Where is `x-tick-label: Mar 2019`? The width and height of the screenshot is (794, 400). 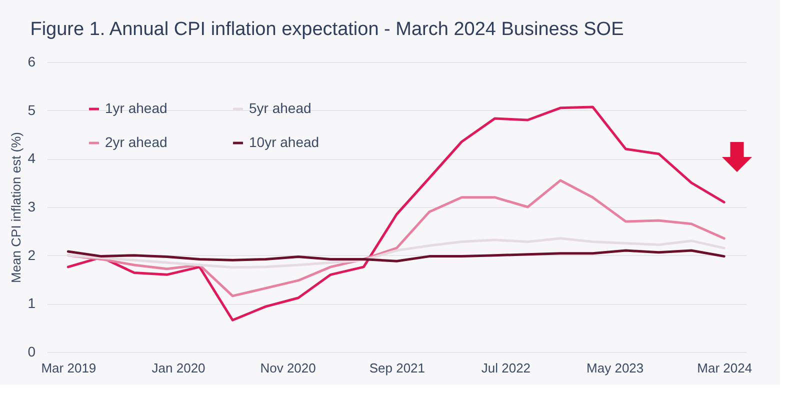 x-tick-label: Mar 2019 is located at coordinates (68, 368).